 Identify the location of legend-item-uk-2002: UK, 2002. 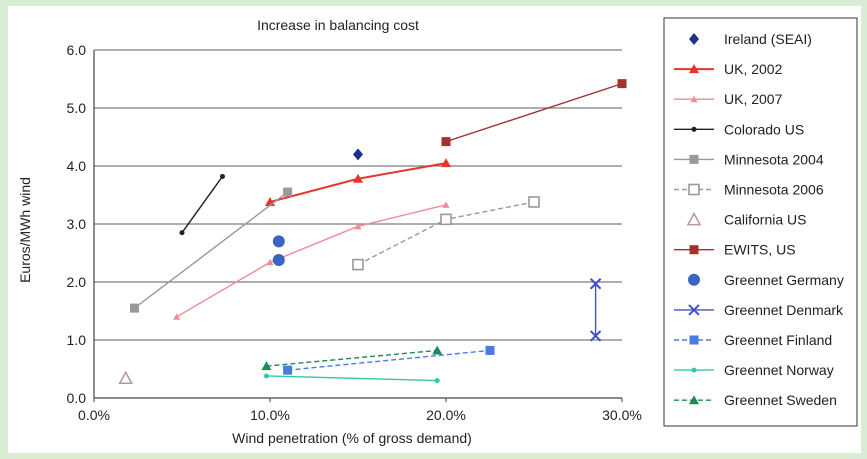
(728, 69).